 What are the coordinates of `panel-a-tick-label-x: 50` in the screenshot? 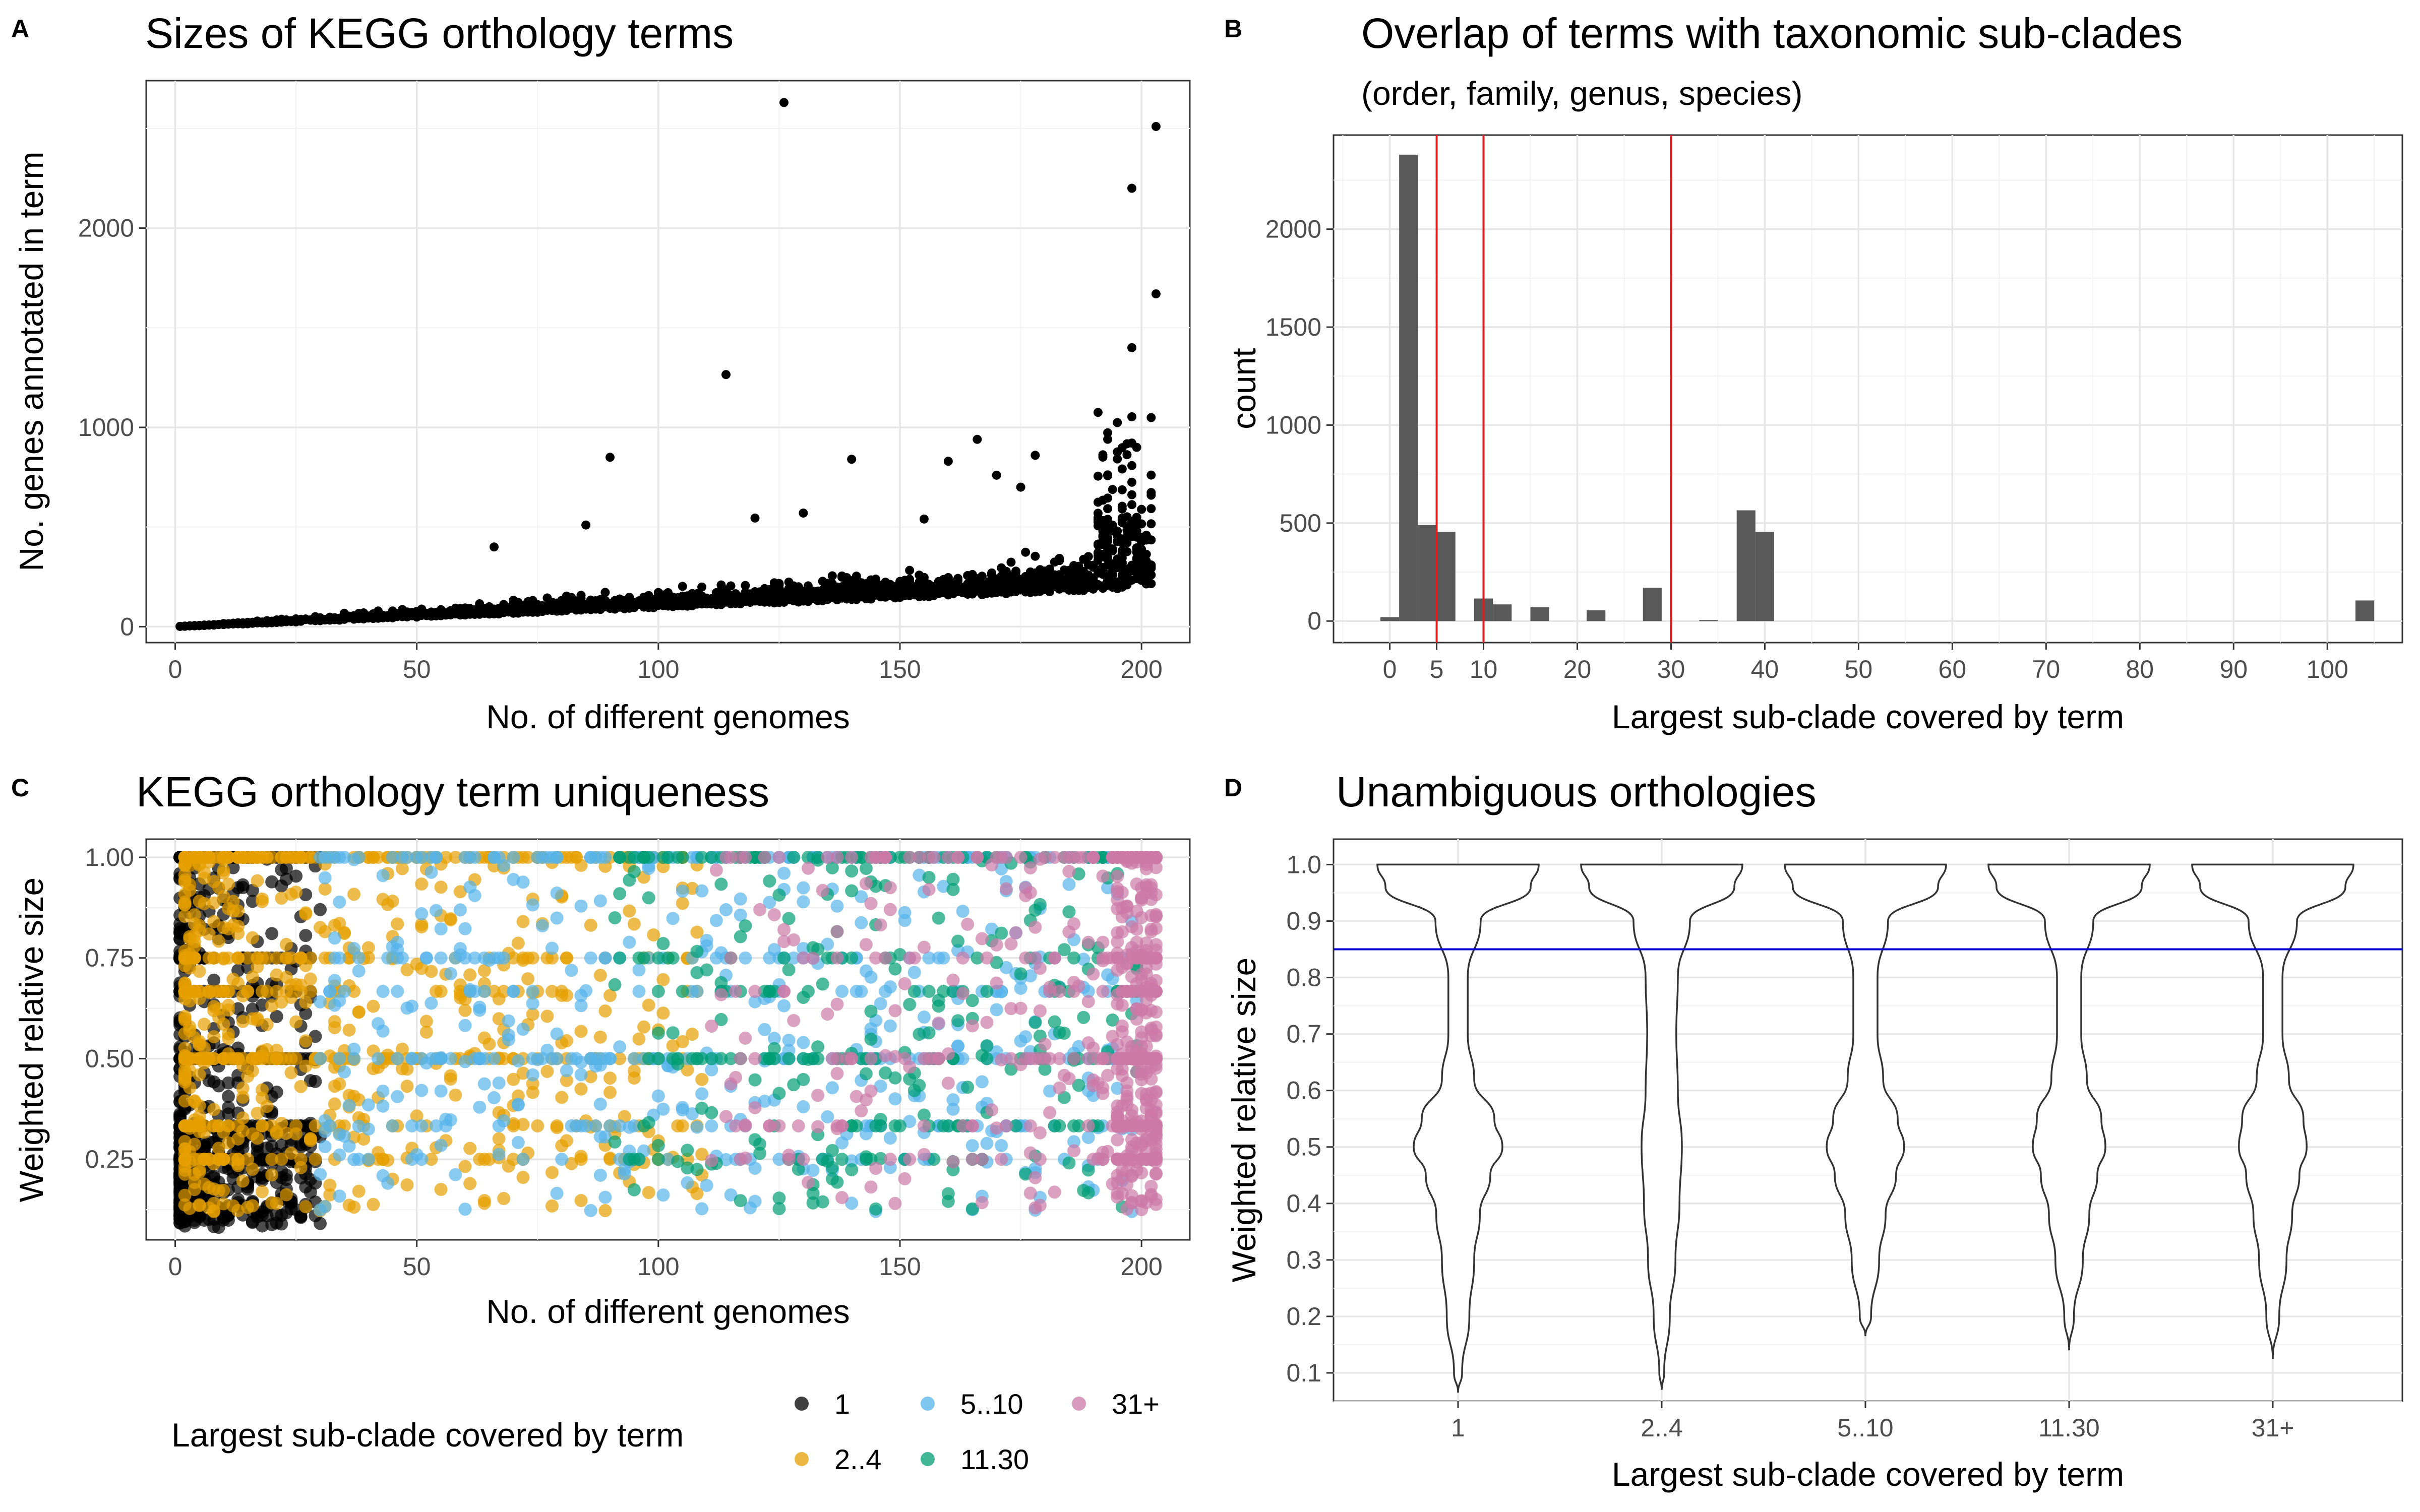 It's located at (417, 669).